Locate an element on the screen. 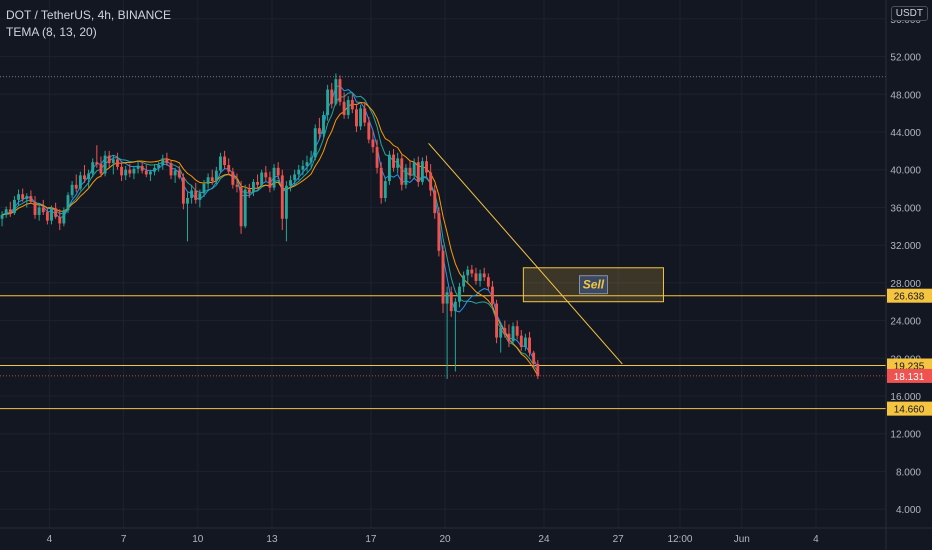  level-price-tag: 14.660 is located at coordinates (909, 410).